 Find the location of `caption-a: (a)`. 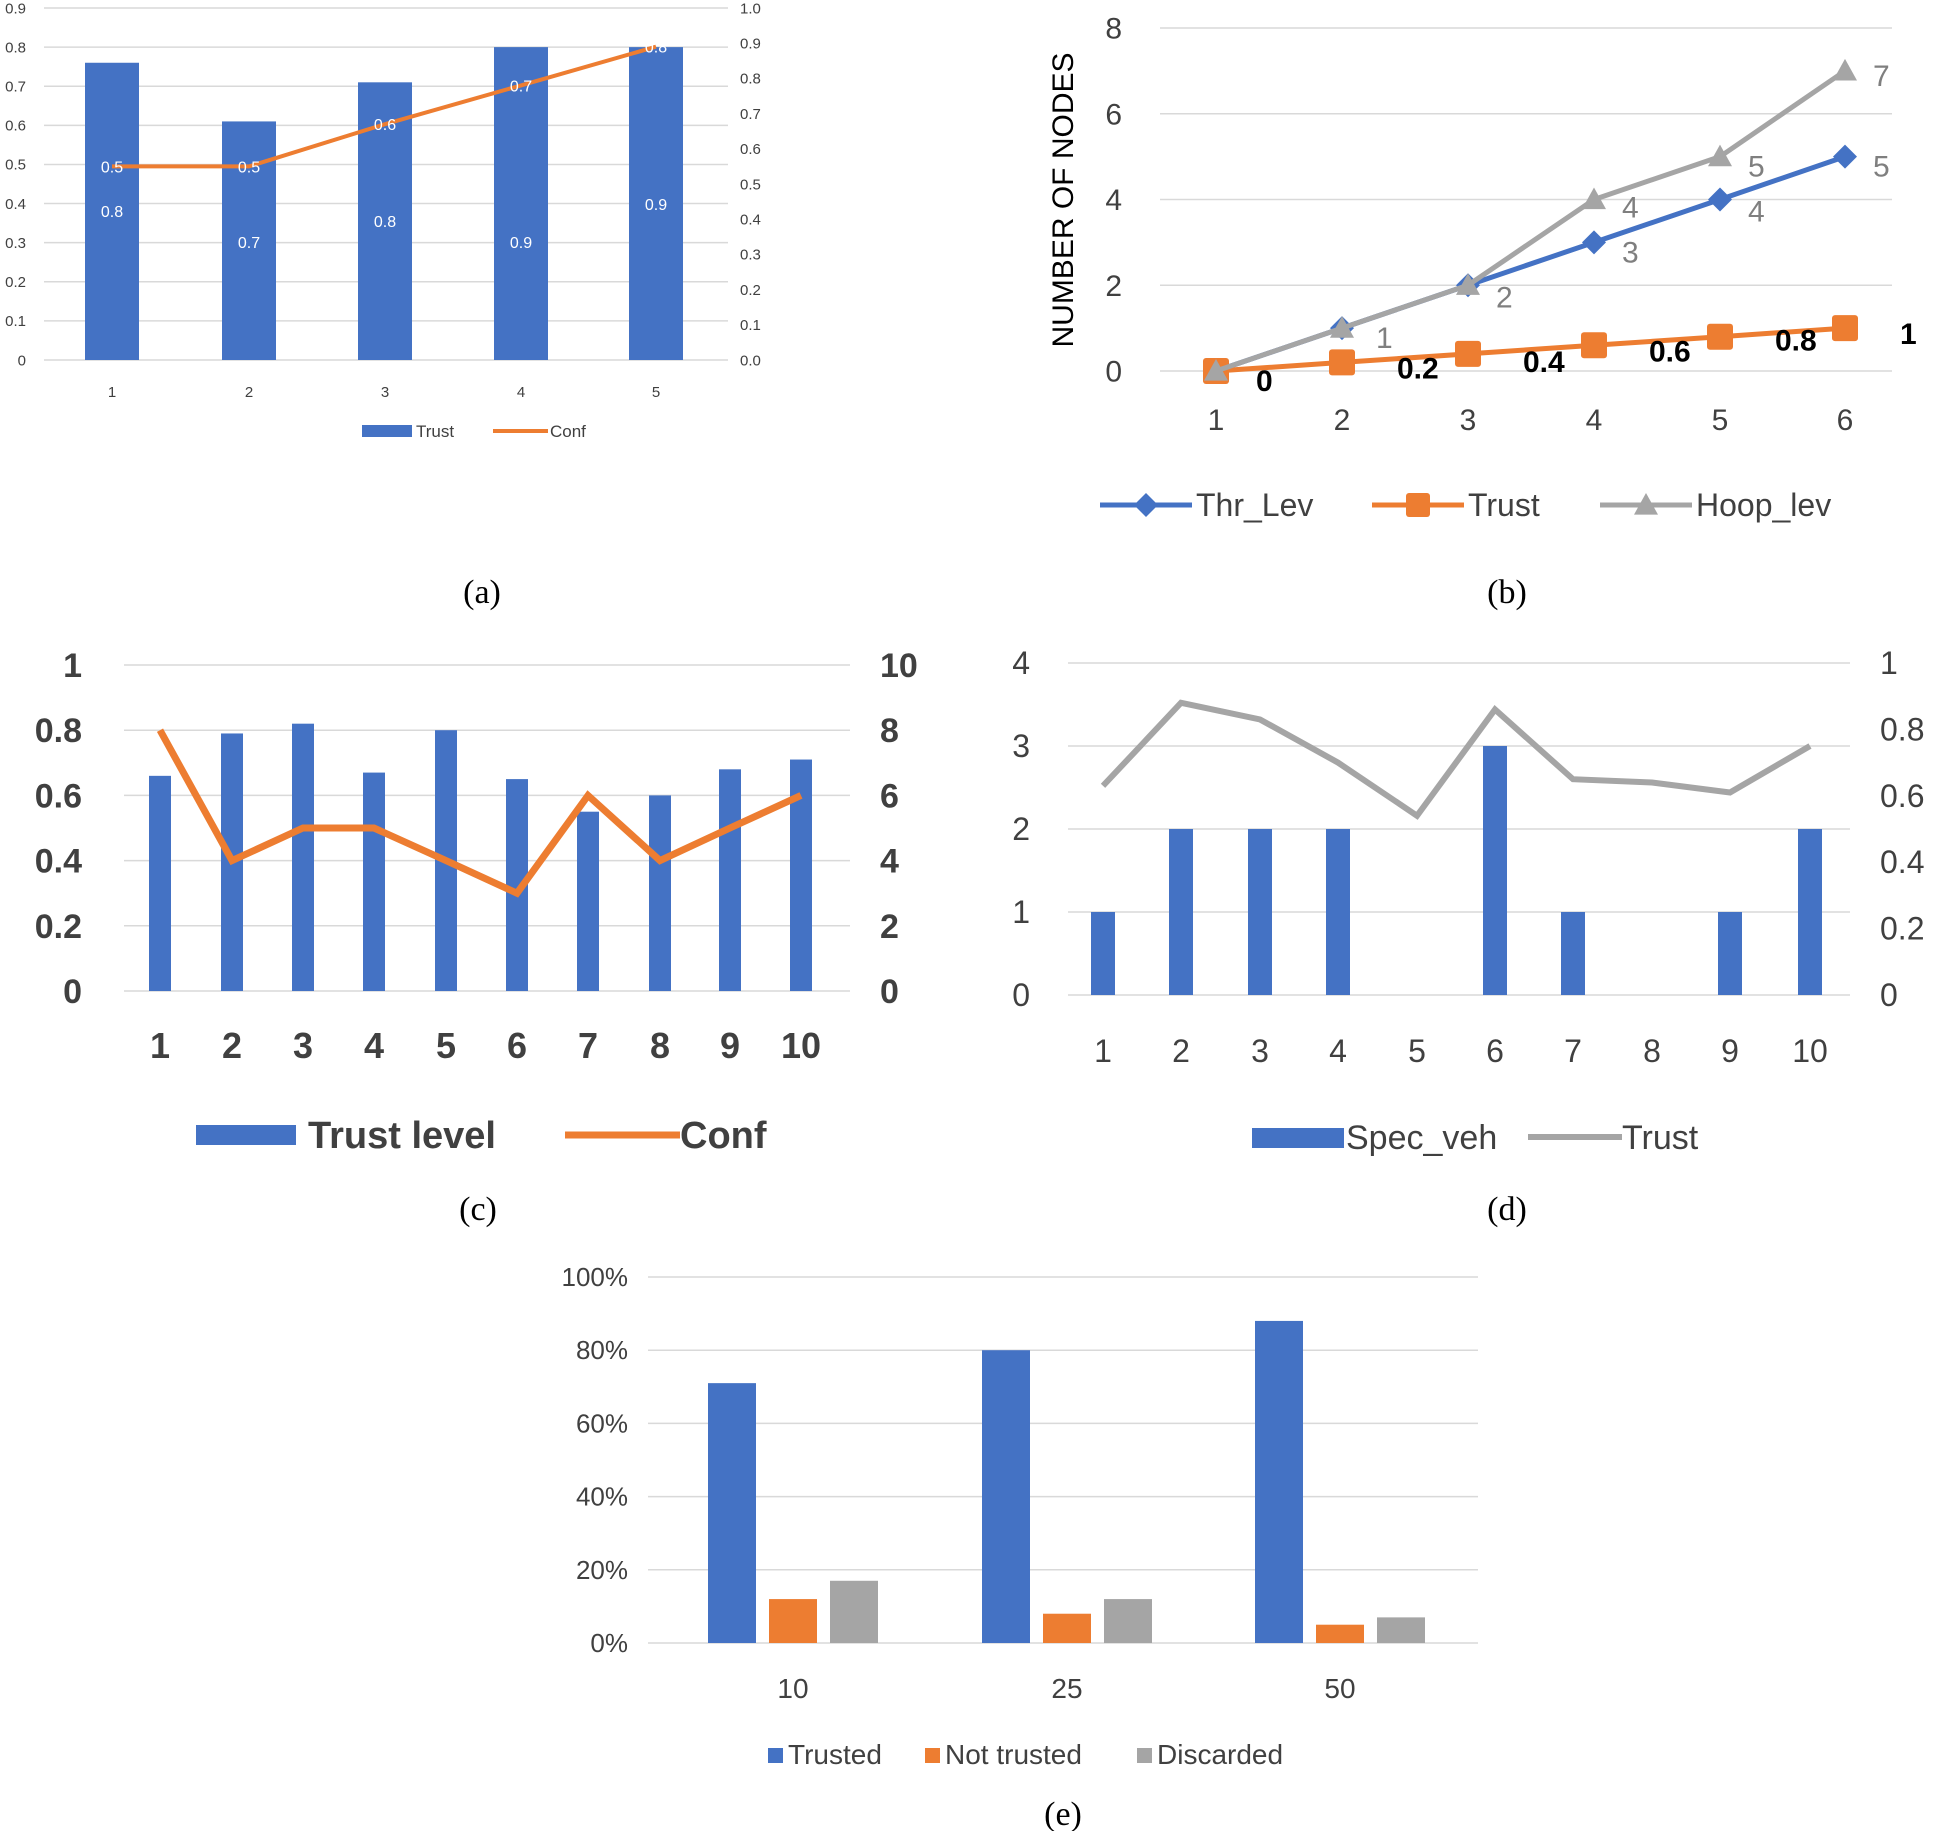

caption-a: (a) is located at coordinates (482, 592).